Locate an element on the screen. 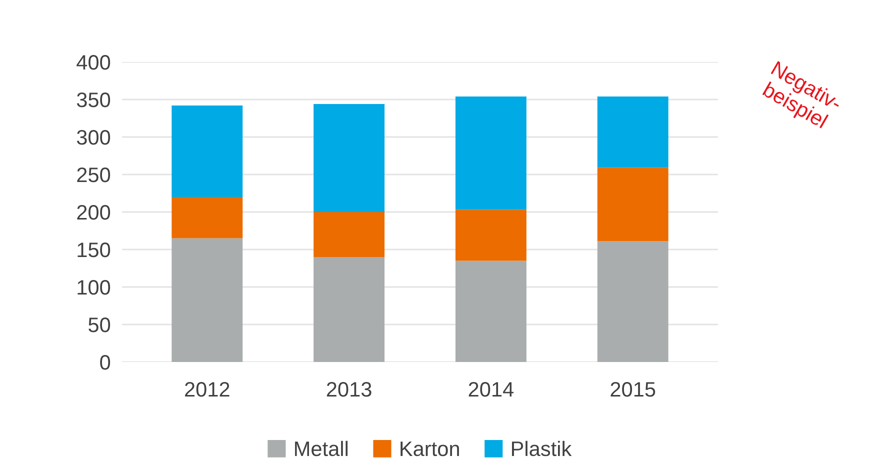 The height and width of the screenshot is (472, 891). y-tick-label: 0 is located at coordinates (105, 362).